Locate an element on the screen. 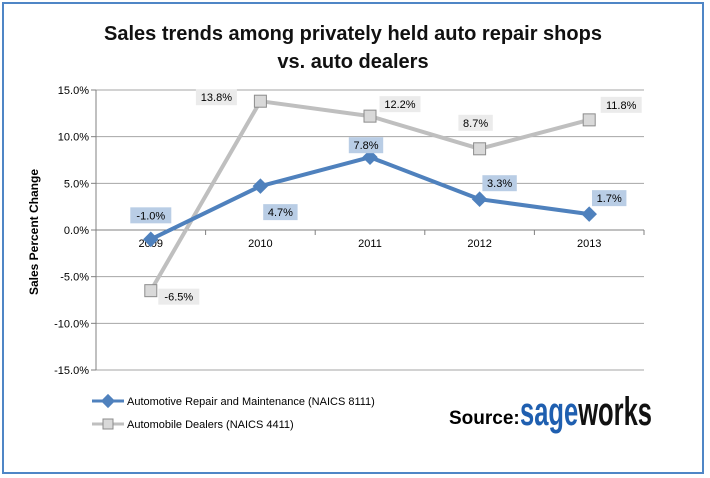 The height and width of the screenshot is (478, 710). y-tick-label: -5.0% is located at coordinates (74, 278).